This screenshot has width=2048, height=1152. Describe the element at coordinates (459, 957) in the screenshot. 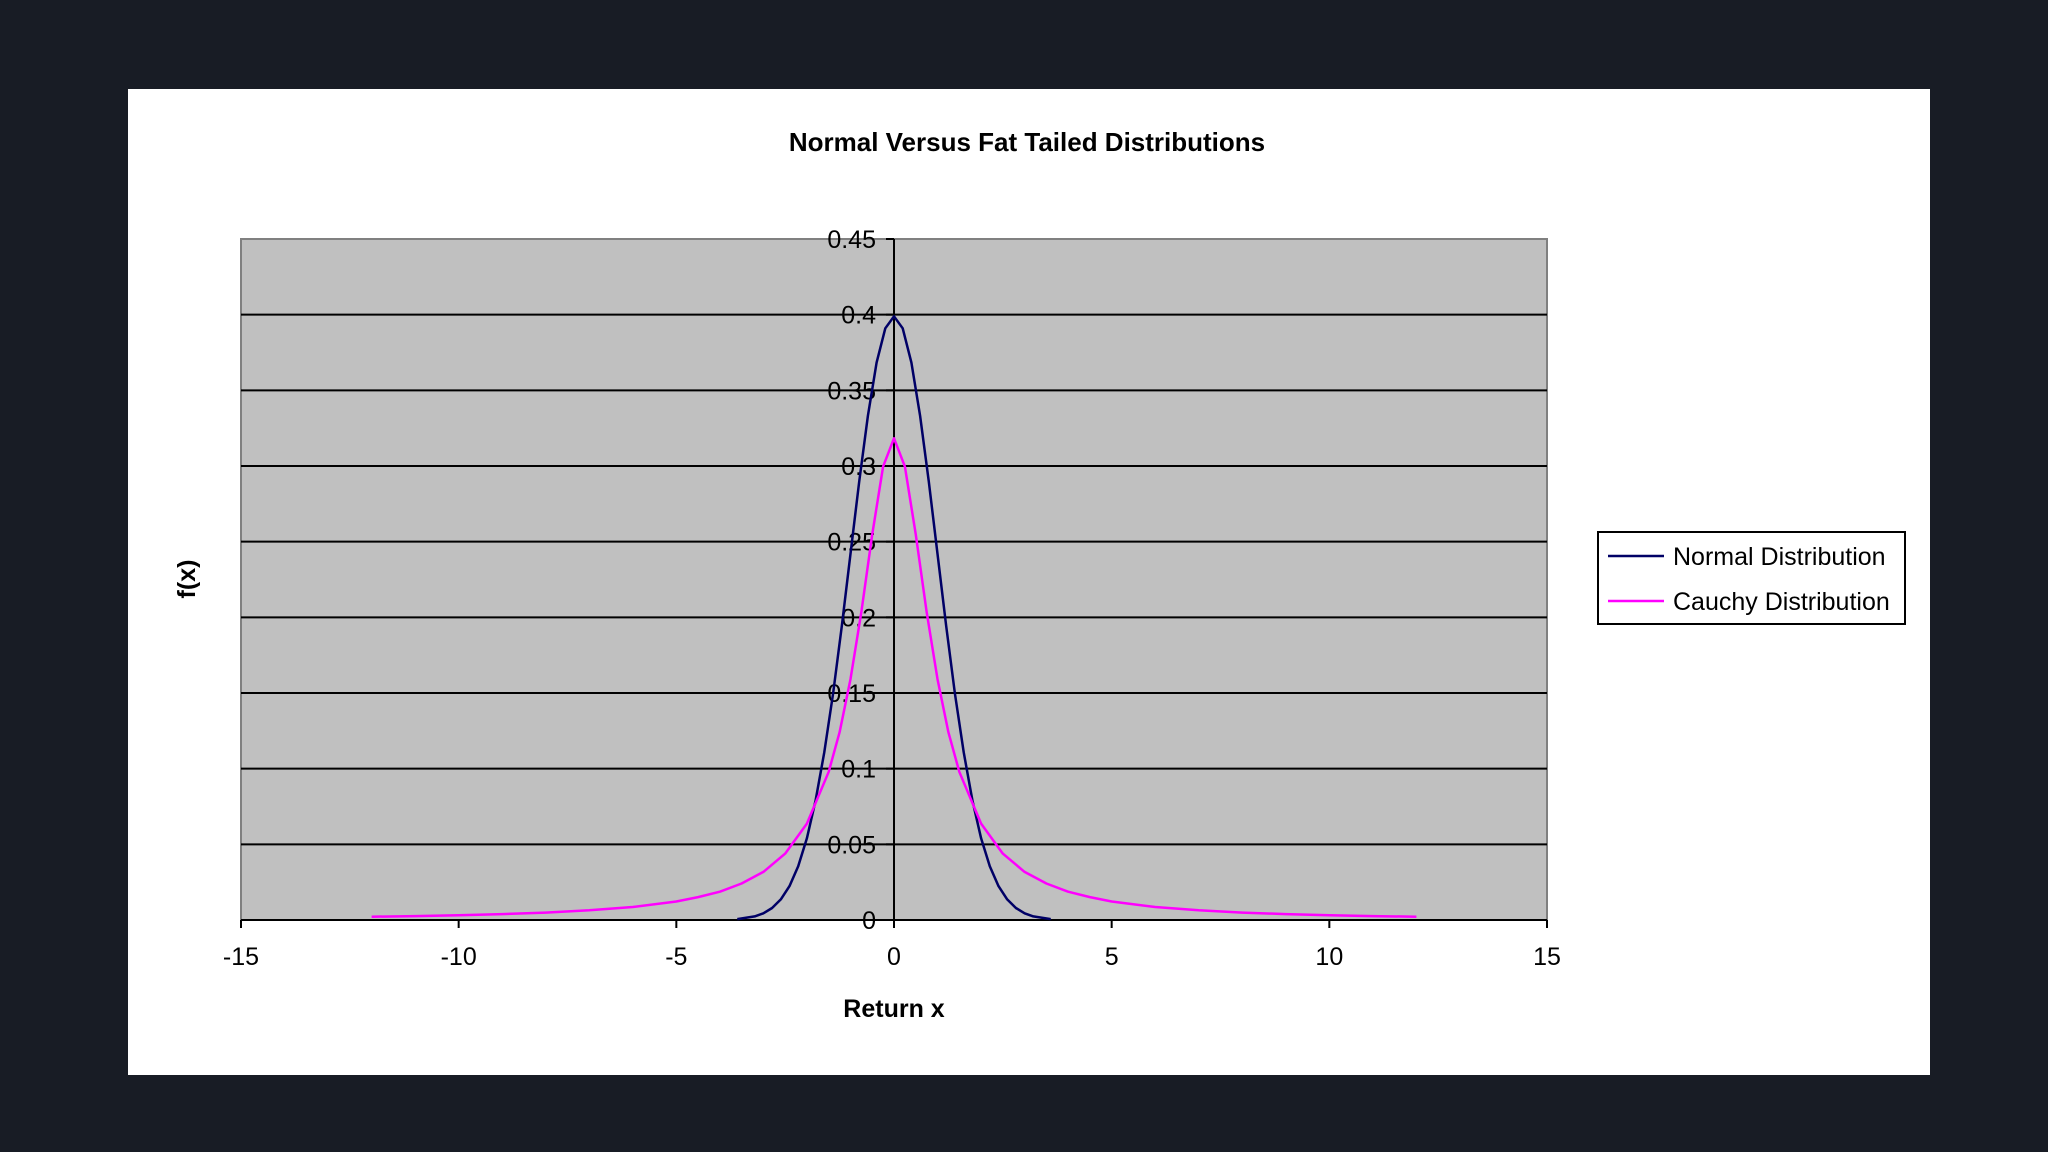

I see `x-tick-label-1: -10` at that location.